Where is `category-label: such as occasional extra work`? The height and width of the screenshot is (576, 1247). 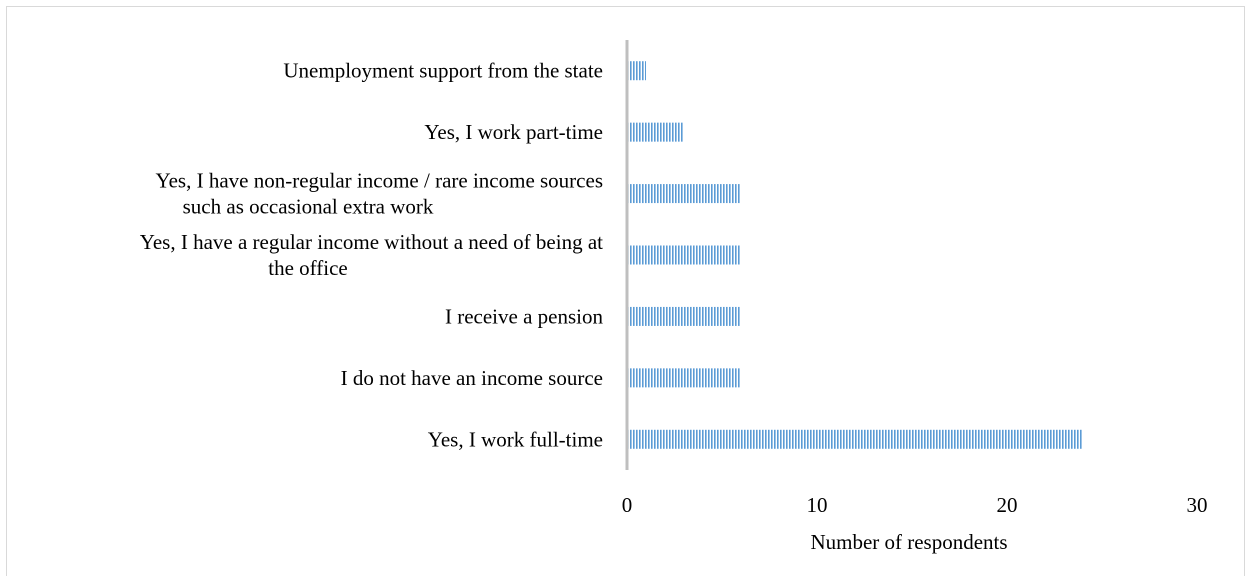
category-label: such as occasional extra work is located at coordinates (308, 207).